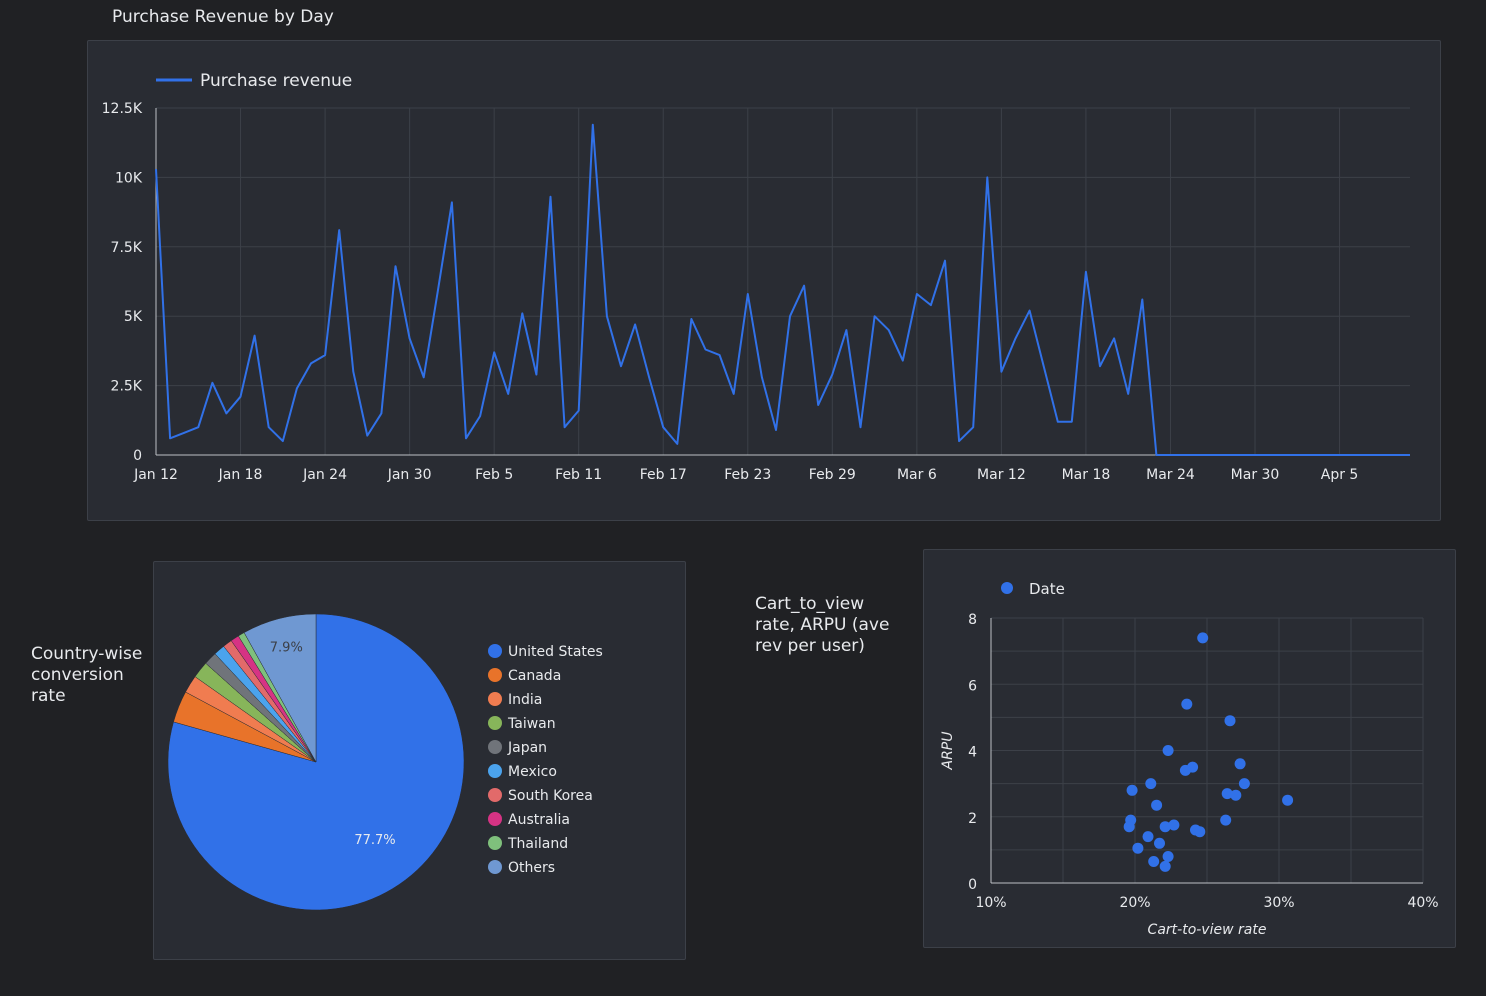 This screenshot has height=996, width=1486. I want to click on x-tick-label: Feb 11, so click(578, 475).